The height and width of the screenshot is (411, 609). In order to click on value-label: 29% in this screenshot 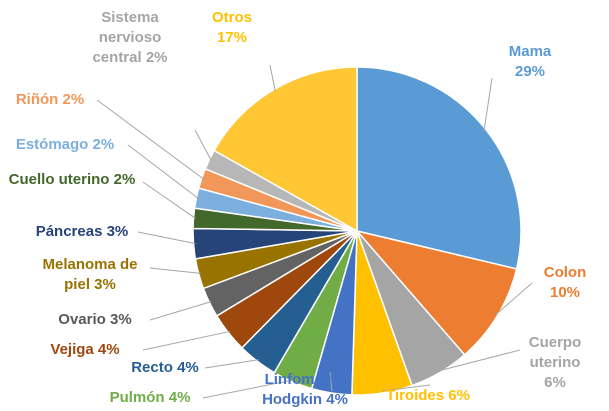, I will do `click(530, 71)`.